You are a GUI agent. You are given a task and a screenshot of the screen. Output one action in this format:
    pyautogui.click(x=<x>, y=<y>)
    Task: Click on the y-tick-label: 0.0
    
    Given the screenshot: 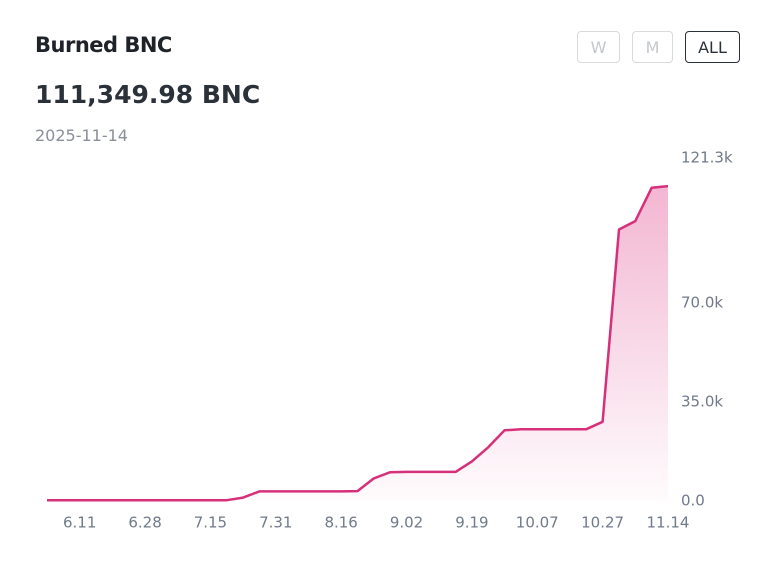 What is the action you would take?
    pyautogui.click(x=693, y=501)
    